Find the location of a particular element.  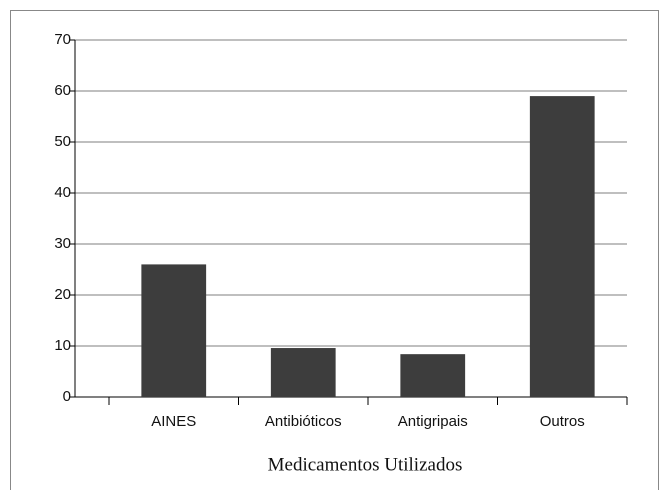

y-tick-label: 60 is located at coordinates (62, 90).